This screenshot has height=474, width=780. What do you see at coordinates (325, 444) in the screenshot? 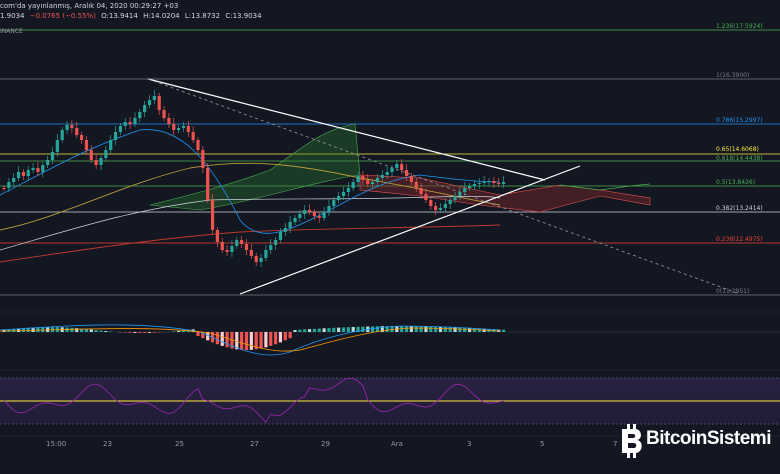
I see `x-label-29: 29` at bounding box center [325, 444].